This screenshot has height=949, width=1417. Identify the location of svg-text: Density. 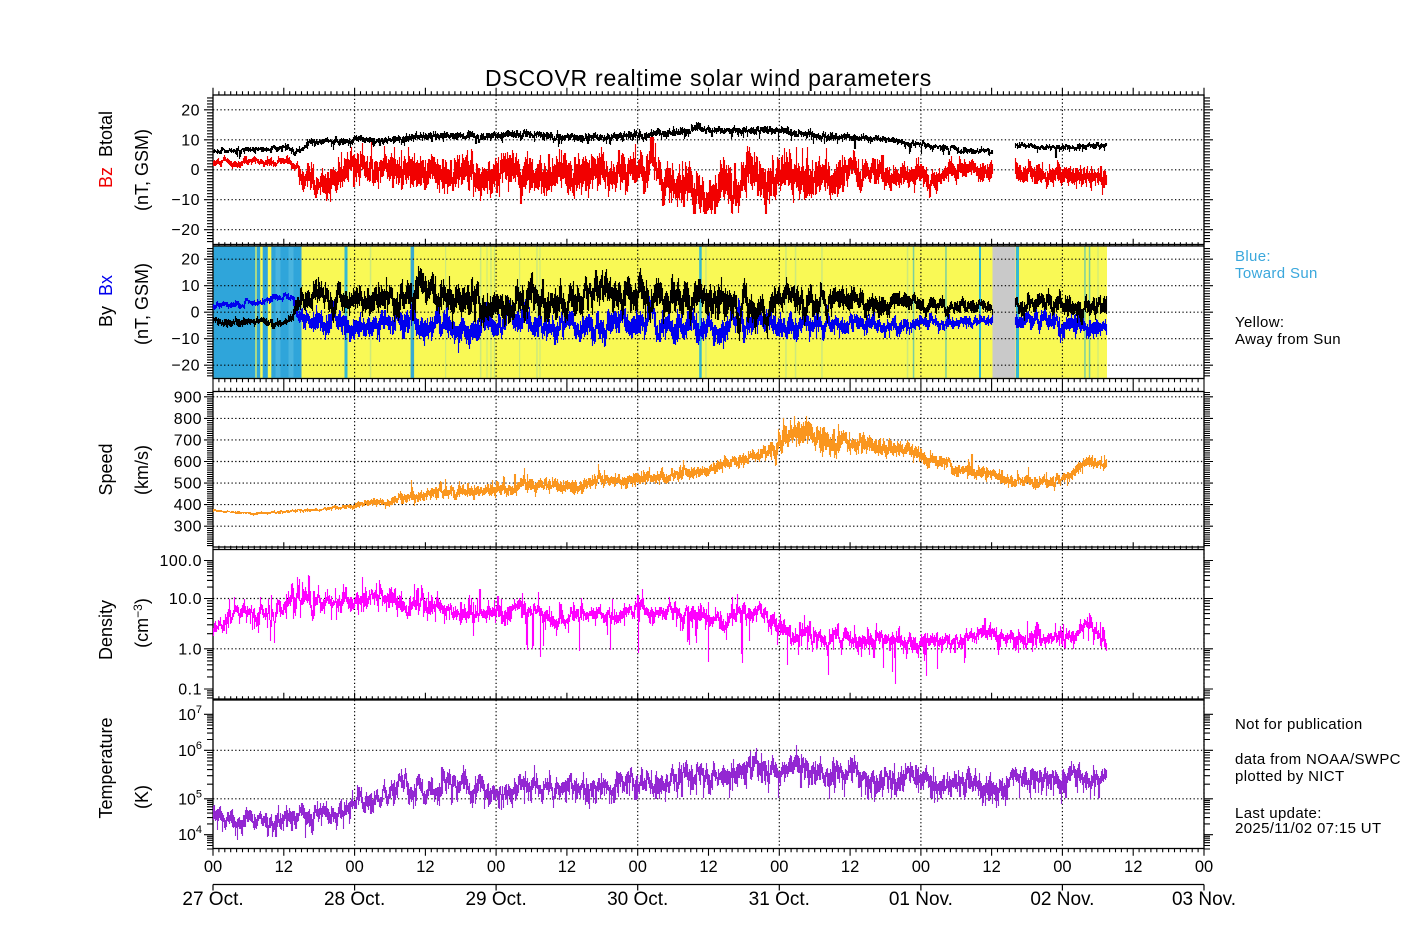
(106, 630).